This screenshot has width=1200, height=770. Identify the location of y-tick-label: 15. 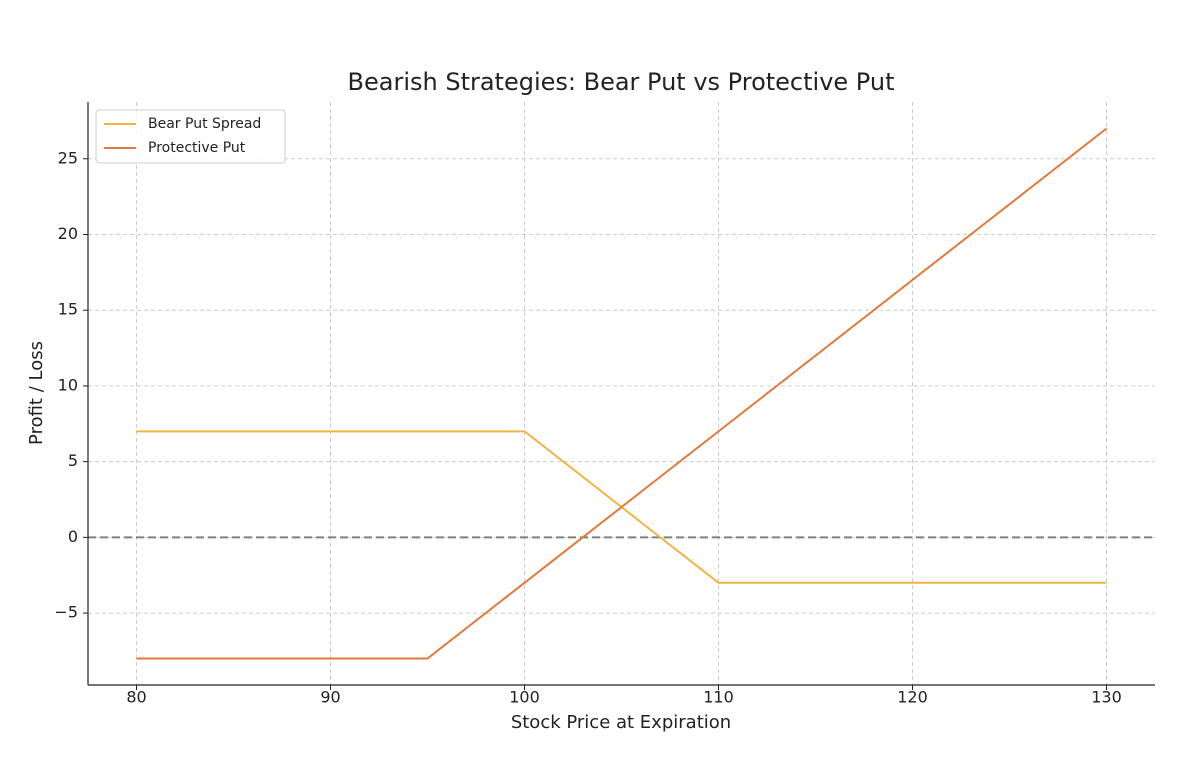
(68, 309).